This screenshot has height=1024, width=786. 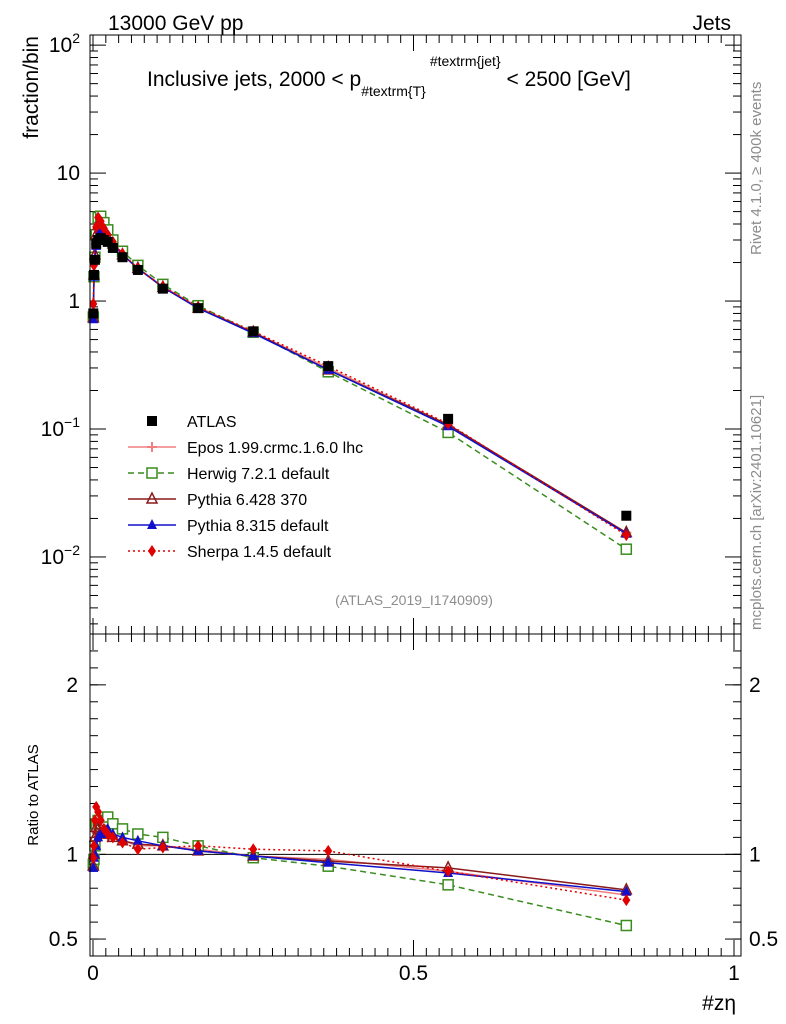 What do you see at coordinates (93, 973) in the screenshot?
I see `x-tick-label: 0` at bounding box center [93, 973].